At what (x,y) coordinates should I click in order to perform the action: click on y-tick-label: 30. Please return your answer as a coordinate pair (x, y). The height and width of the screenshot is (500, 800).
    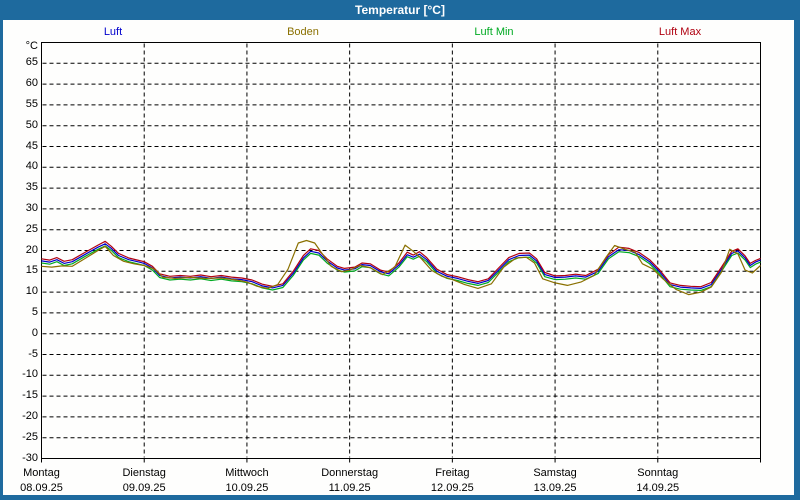
    Looking at the image, I should click on (31, 207).